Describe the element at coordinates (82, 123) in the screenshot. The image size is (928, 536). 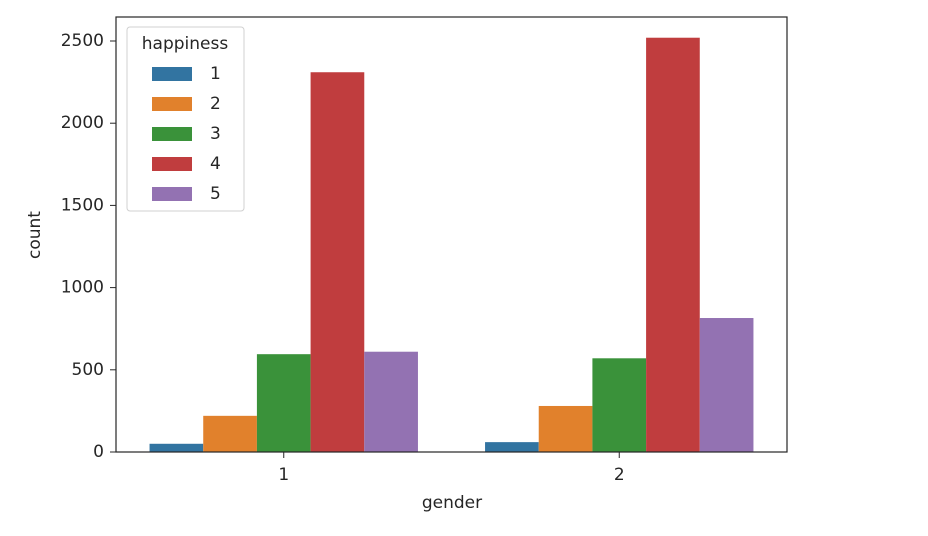
I see `y-tick-label: 2000` at that location.